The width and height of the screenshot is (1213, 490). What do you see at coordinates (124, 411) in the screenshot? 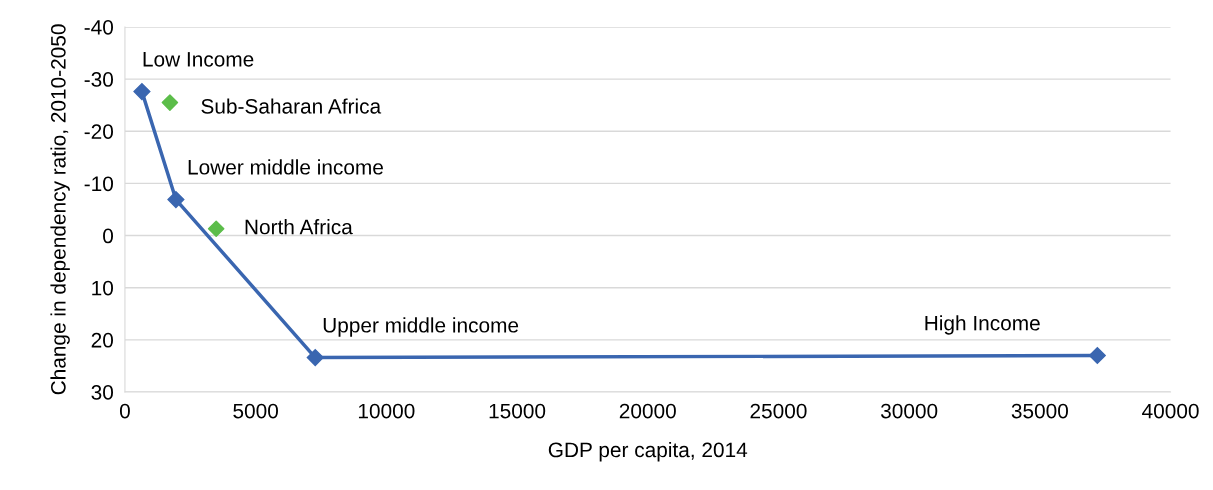
I see `x-tick-label: 0` at bounding box center [124, 411].